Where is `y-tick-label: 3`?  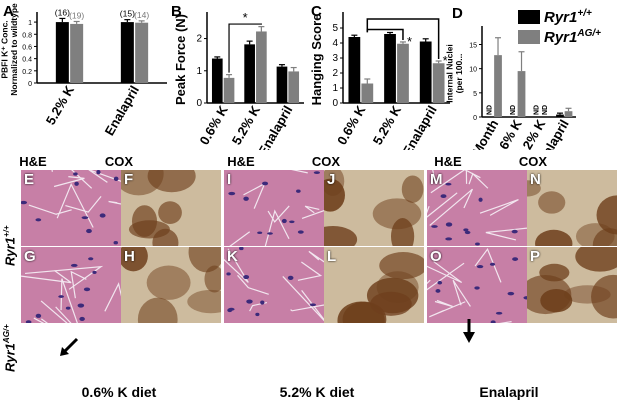 y-tick-label: 3 is located at coordinates (335, 58).